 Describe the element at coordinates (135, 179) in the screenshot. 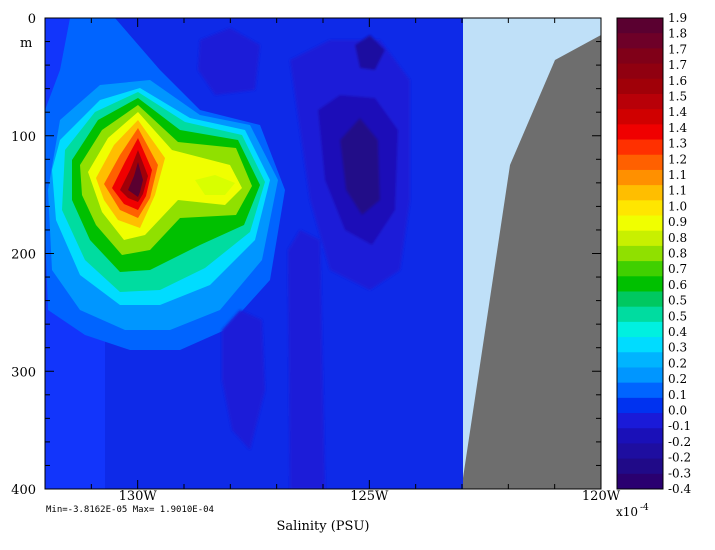

I see `contour-level-1.8` at that location.